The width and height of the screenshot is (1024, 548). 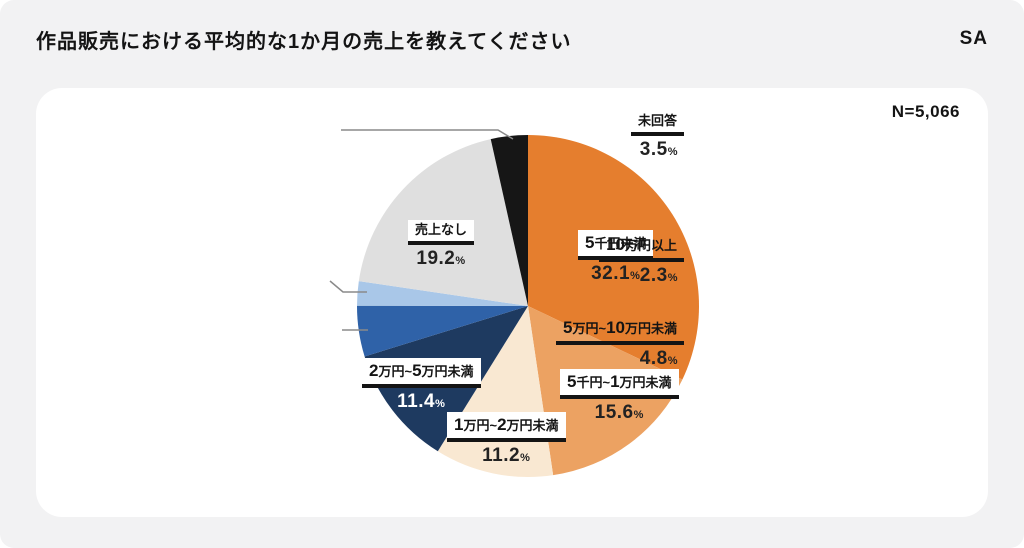 What do you see at coordinates (925, 111) in the screenshot?
I see `sample-size-label: N=5,066` at bounding box center [925, 111].